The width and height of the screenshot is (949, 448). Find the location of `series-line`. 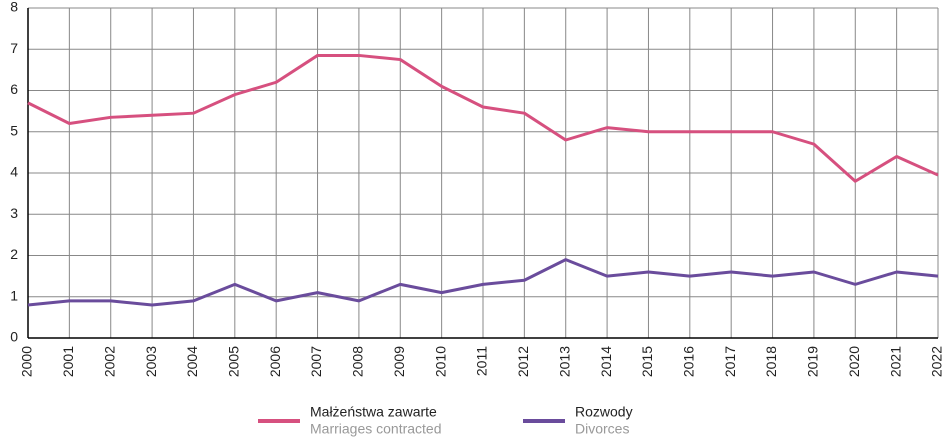

series-line is located at coordinates (483, 282).